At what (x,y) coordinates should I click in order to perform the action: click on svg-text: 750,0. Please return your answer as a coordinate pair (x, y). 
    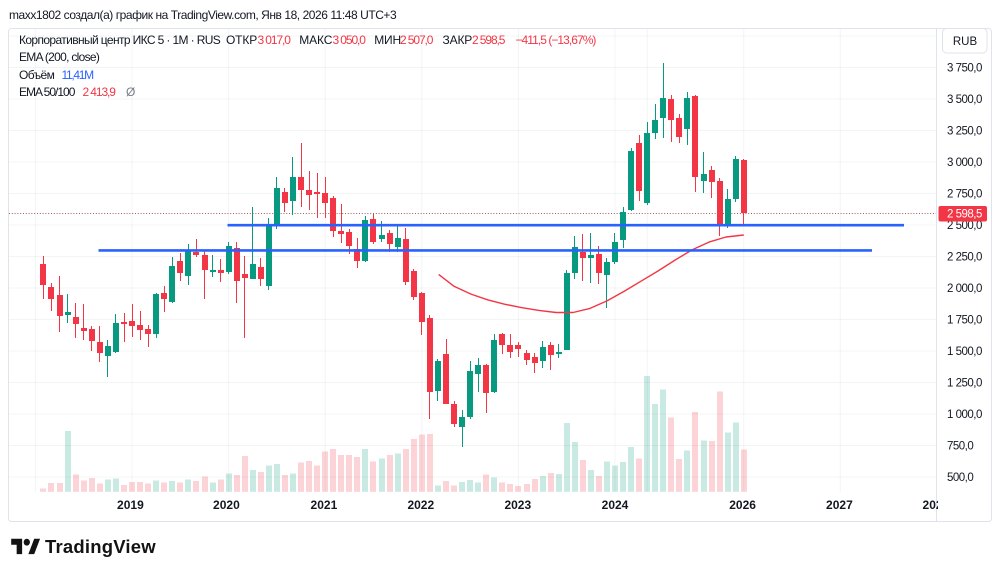
    Looking at the image, I should click on (960, 447).